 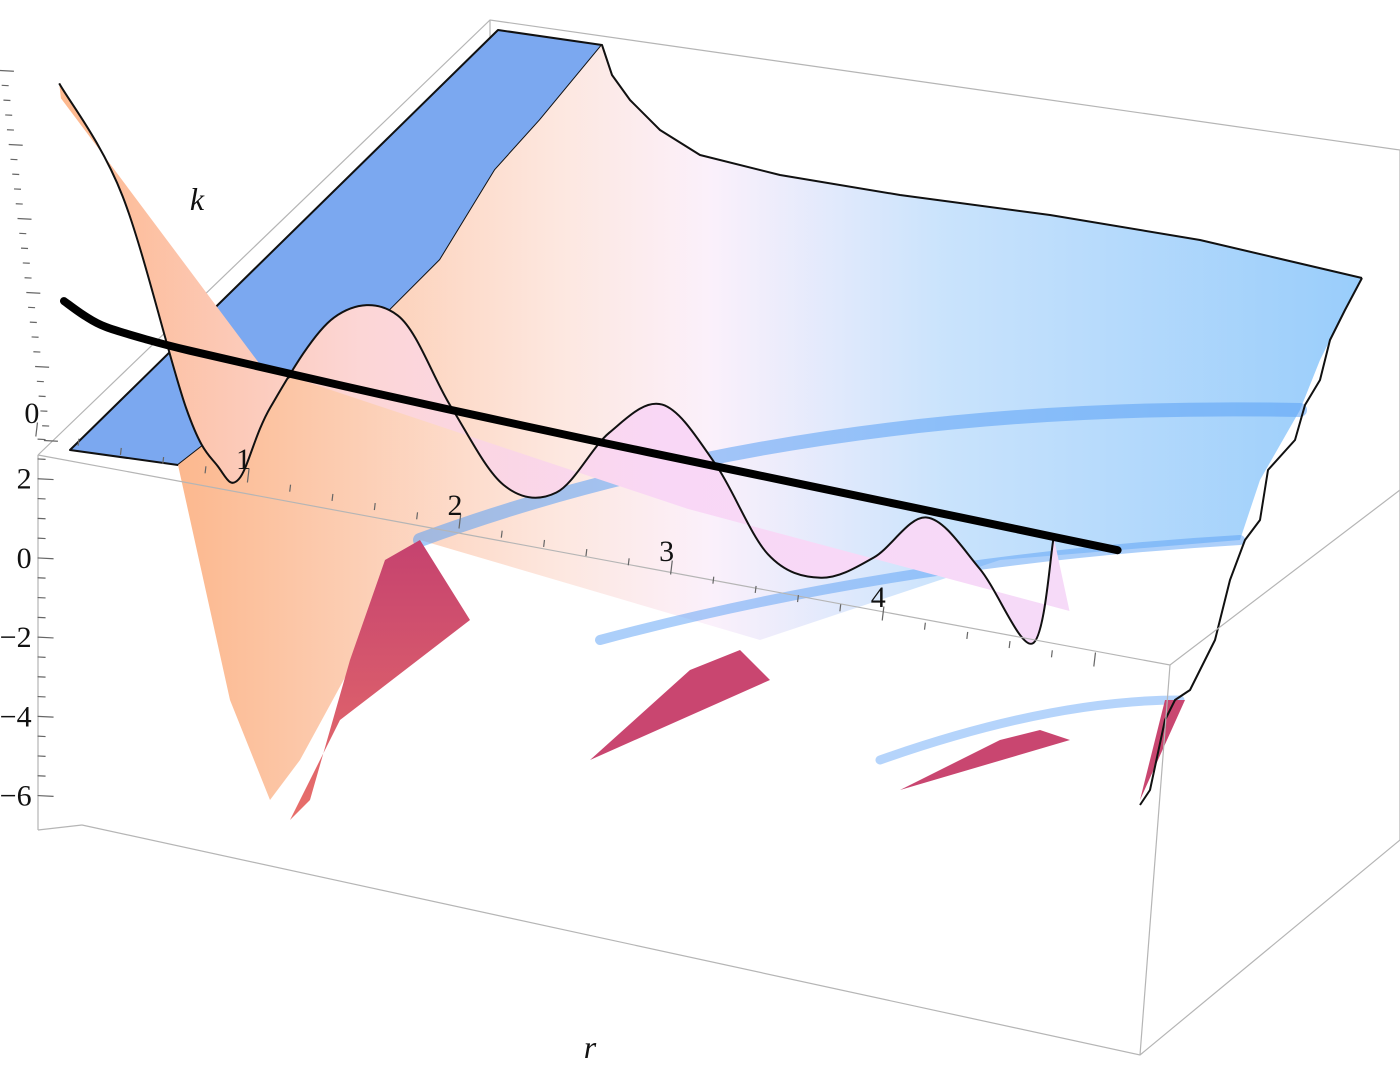 I want to click on surface-back-edge, so click(x=982, y=161).